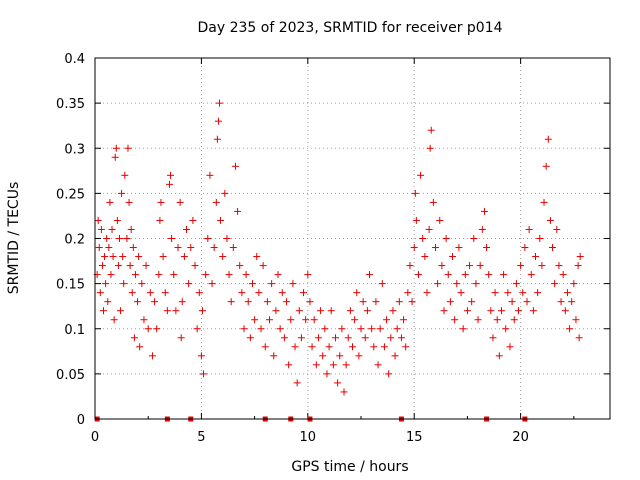 Image resolution: width=640 pixels, height=480 pixels. What do you see at coordinates (70, 104) in the screenshot?
I see `y-tick-label: 0.35` at bounding box center [70, 104].